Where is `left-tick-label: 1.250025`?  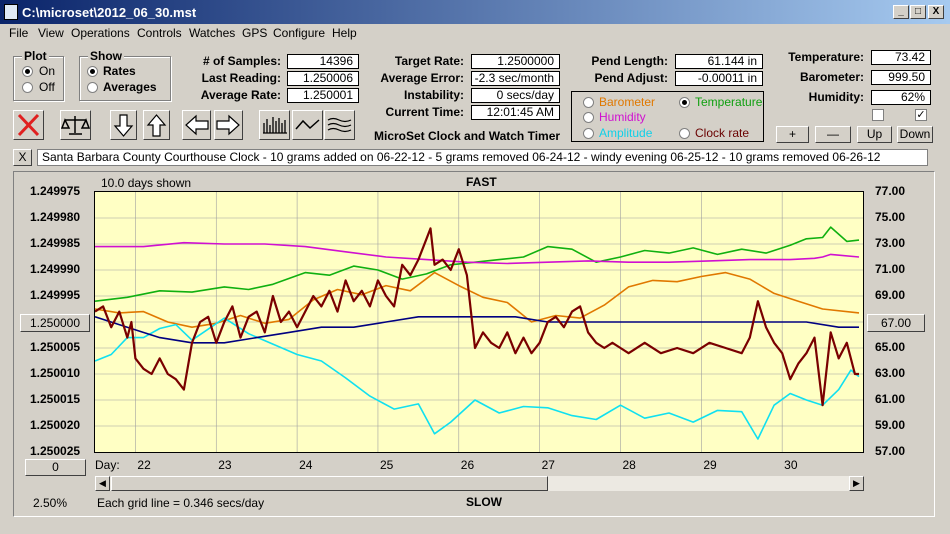 left-tick-label: 1.250025 is located at coordinates (55, 451).